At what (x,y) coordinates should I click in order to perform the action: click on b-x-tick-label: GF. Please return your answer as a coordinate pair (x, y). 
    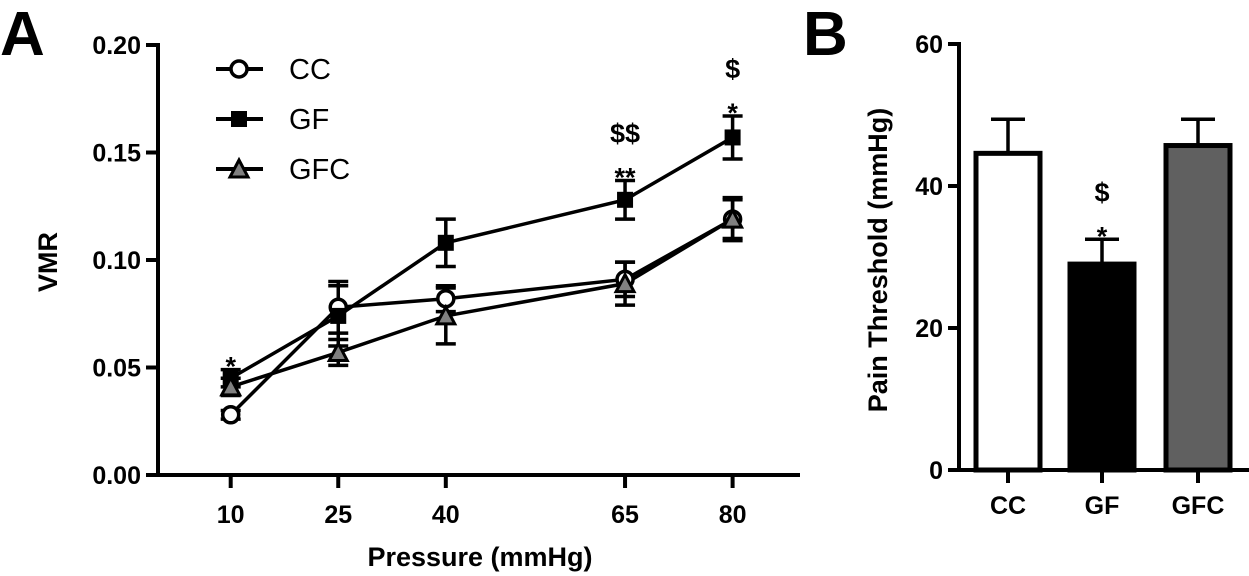
    Looking at the image, I should click on (1102, 506).